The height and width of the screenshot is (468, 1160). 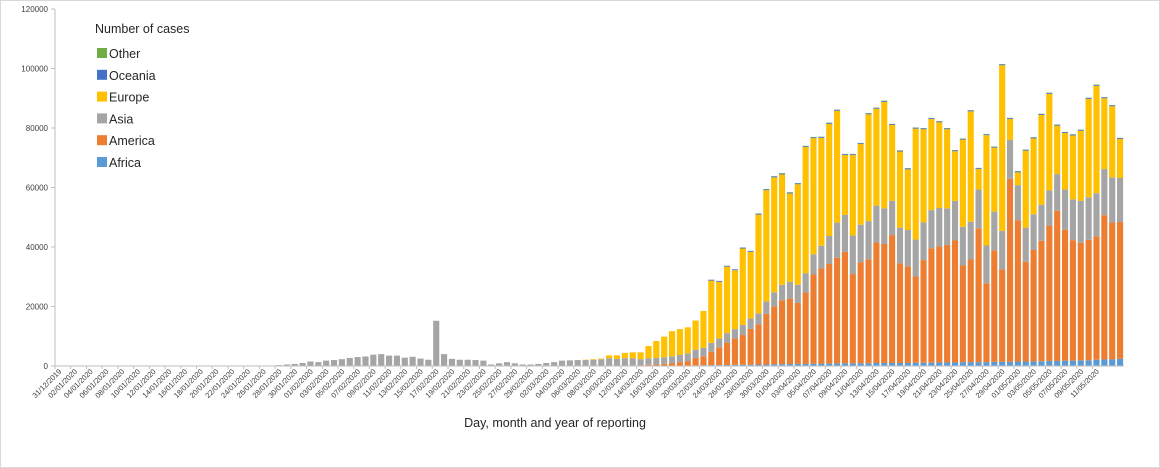 I want to click on legend-swatch-other, so click(x=102, y=53).